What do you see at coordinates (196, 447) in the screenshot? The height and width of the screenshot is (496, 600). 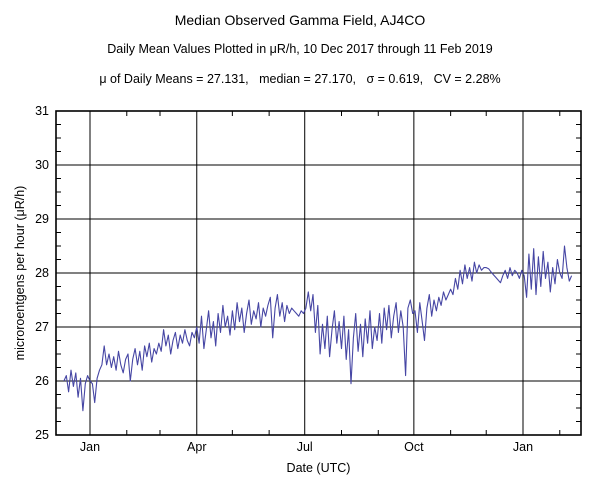 I see `x-tick-label: Apr` at bounding box center [196, 447].